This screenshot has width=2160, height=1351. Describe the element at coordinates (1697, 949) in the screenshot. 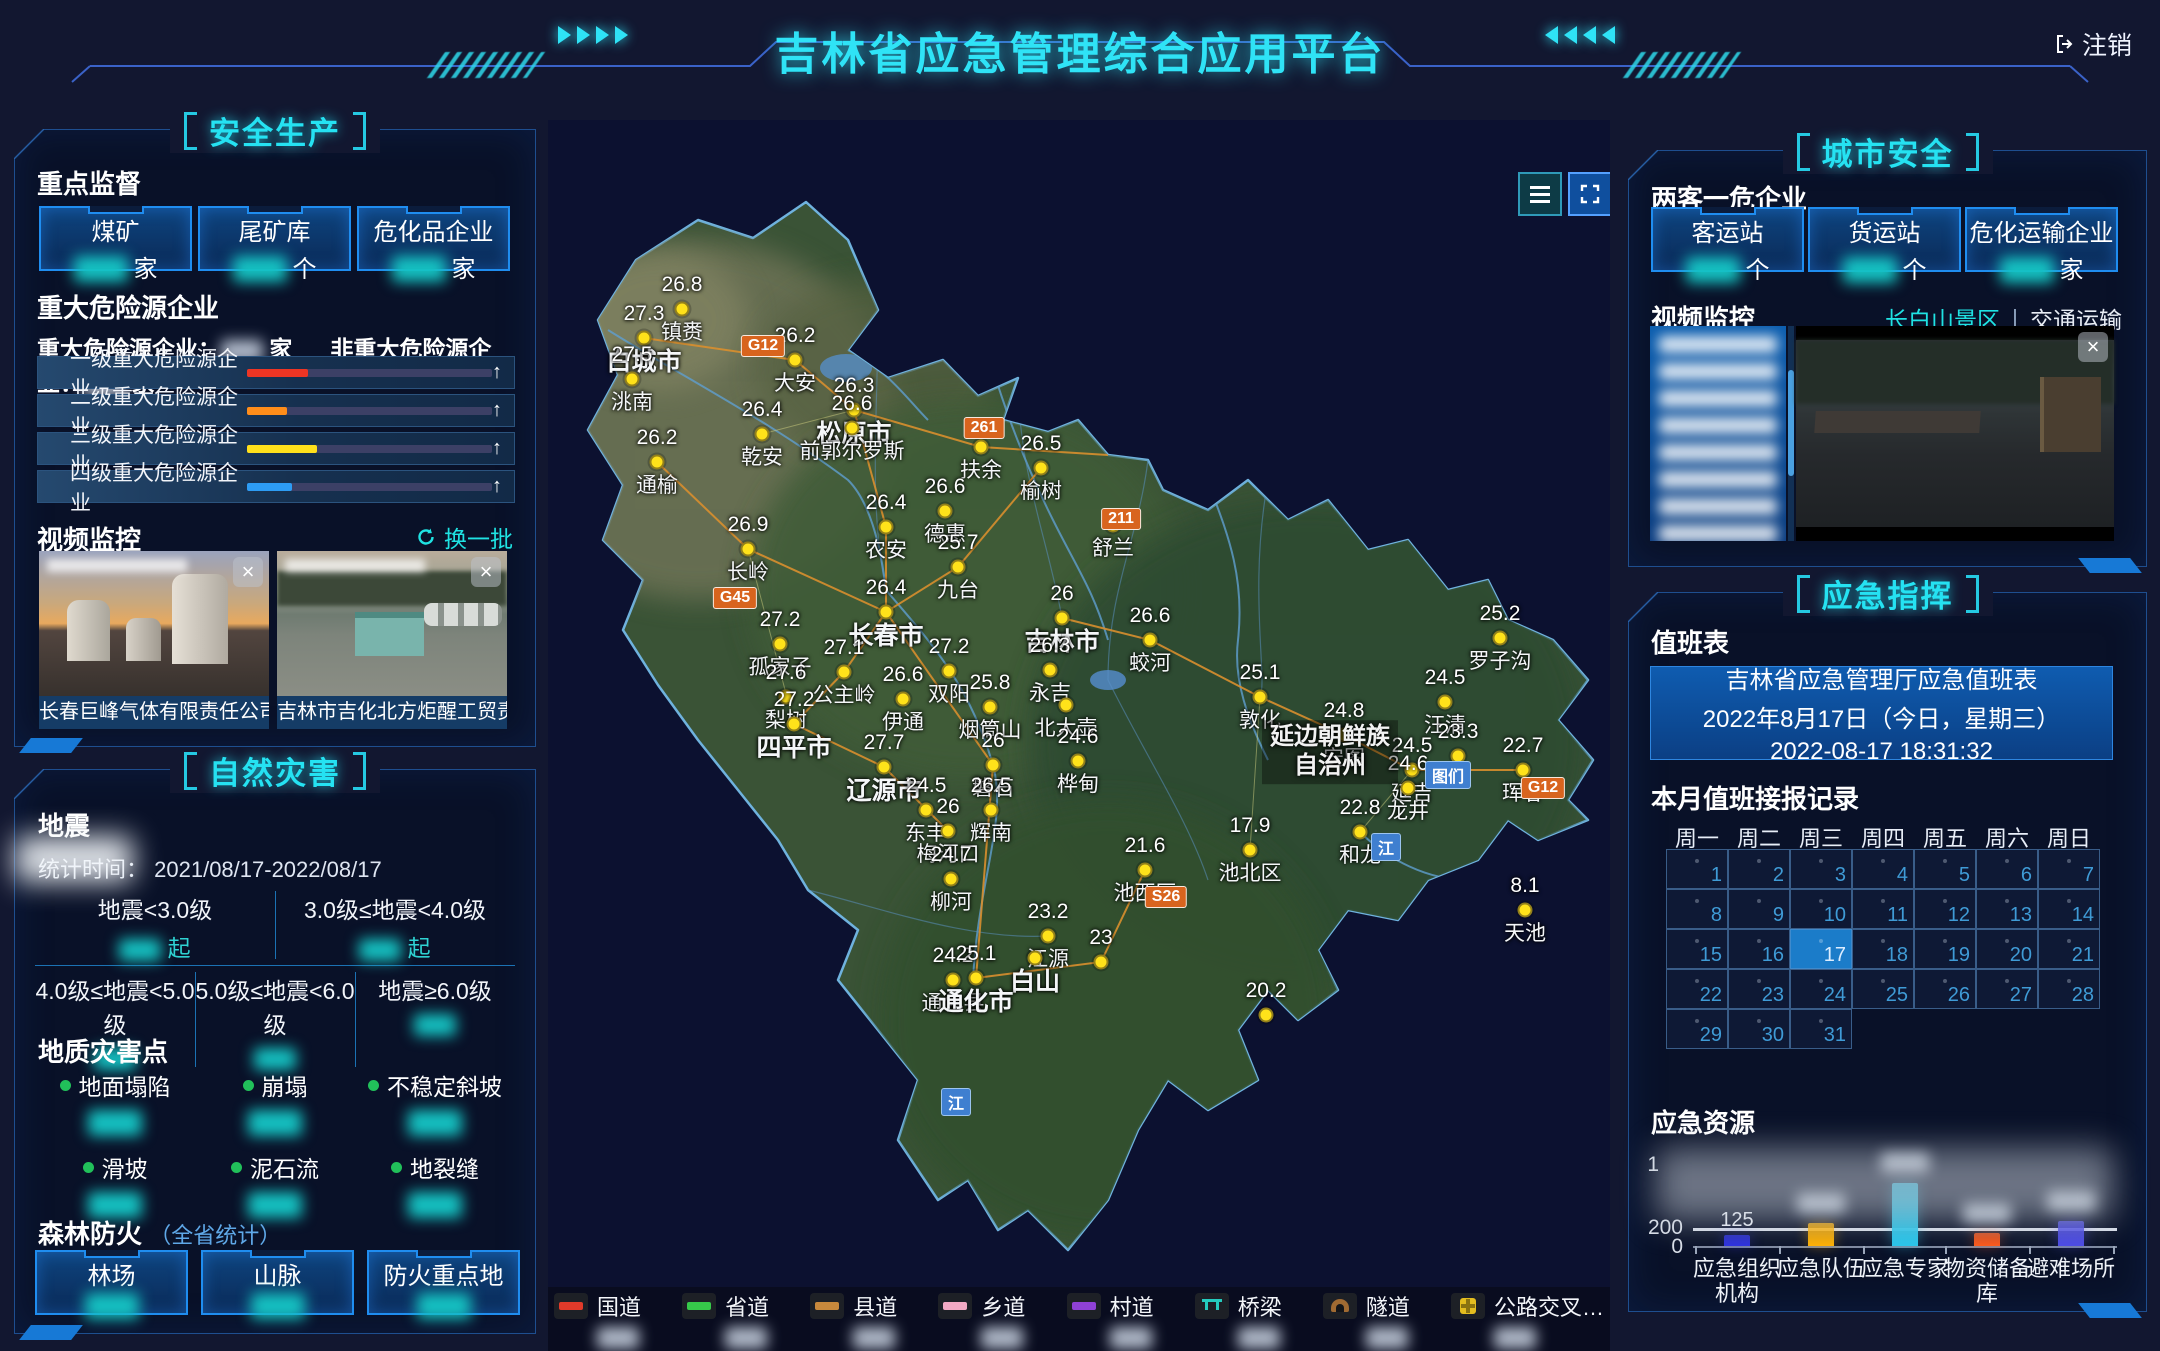

I see `calendar-day-15: 15` at that location.